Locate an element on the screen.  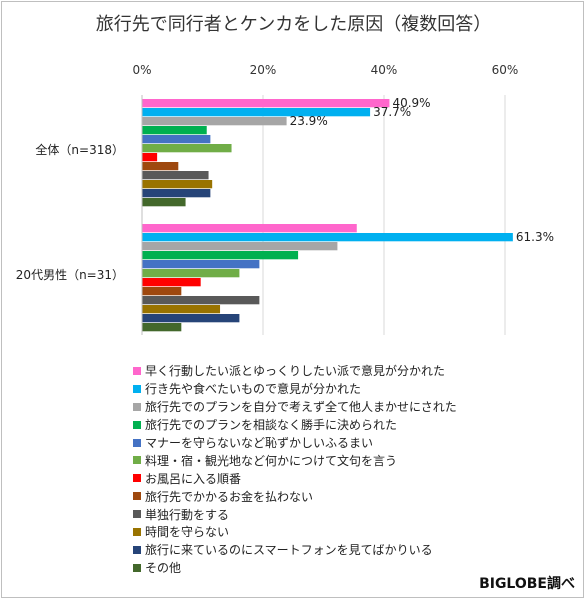
category-label: 全体（n=318） is located at coordinates (79, 149).